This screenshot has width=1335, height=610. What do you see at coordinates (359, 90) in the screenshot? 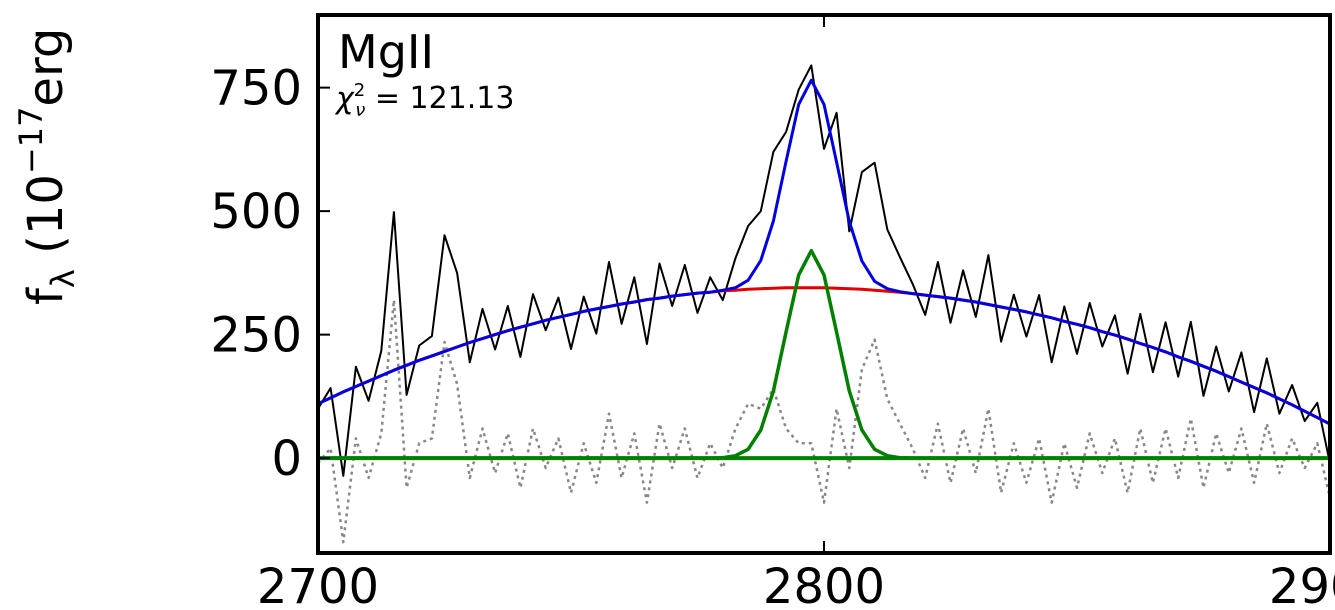
I see `fit-stat-part: 2` at bounding box center [359, 90].